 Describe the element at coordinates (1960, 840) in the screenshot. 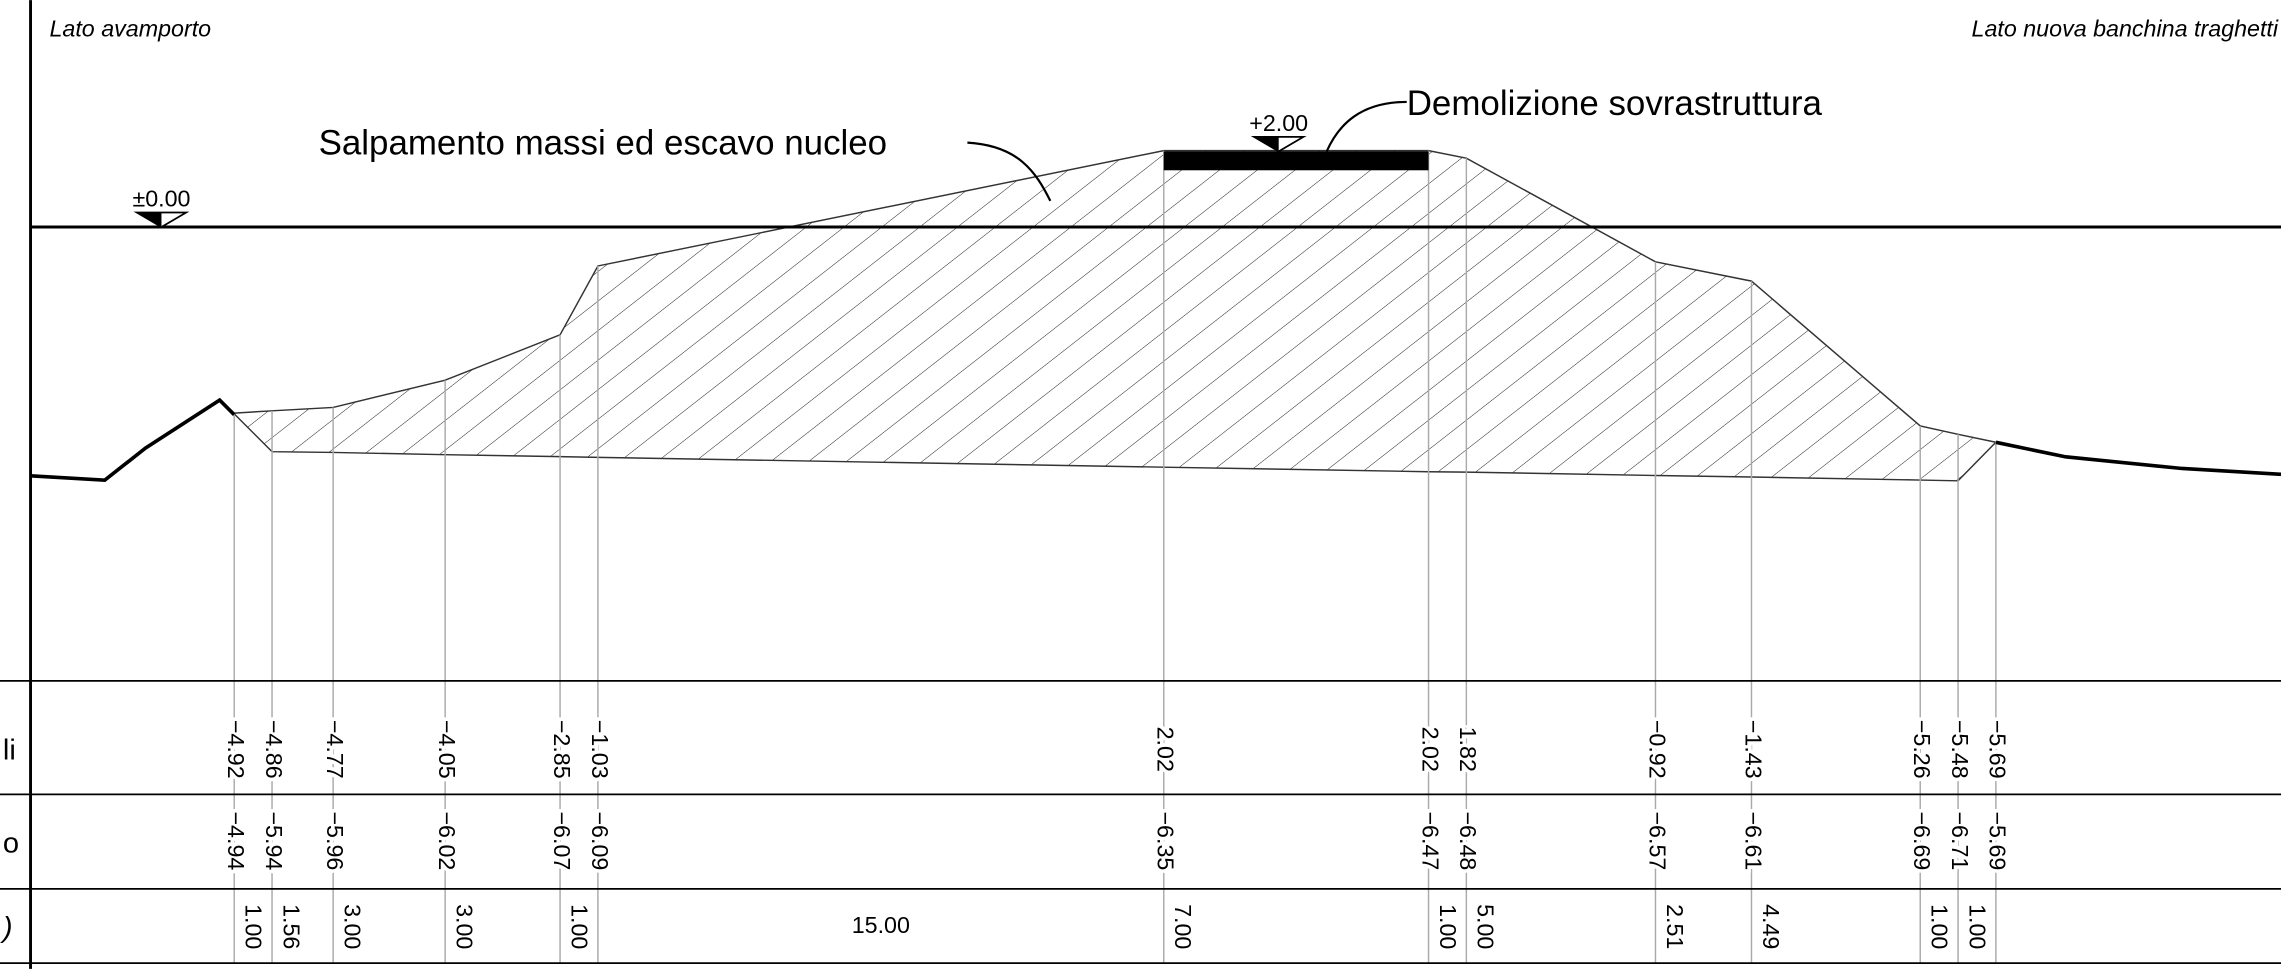

I see `existing-value: −6.71` at that location.